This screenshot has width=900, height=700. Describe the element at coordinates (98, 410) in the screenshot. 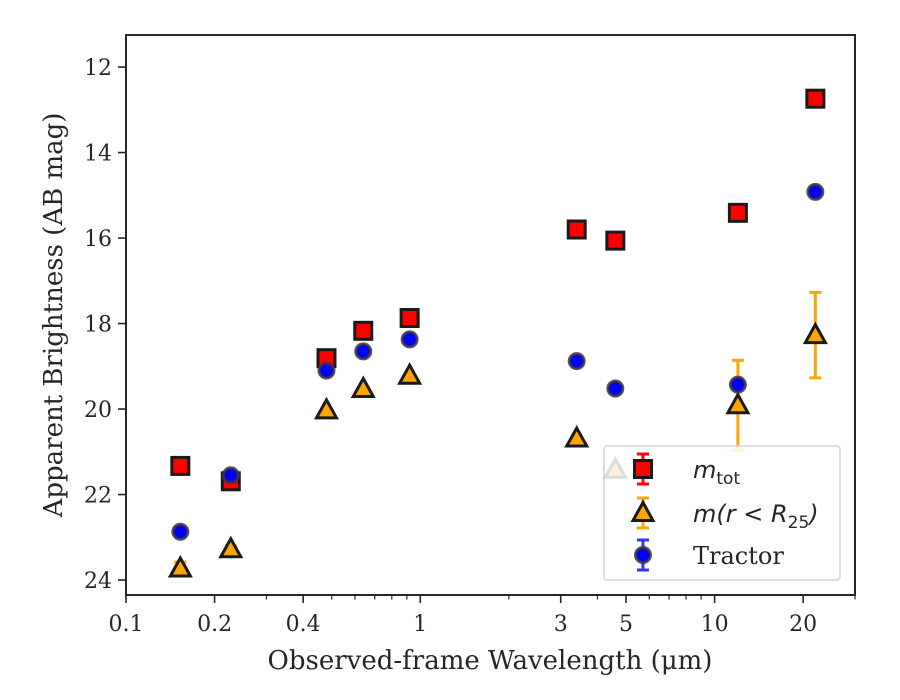

I see `y-tick-label: 20` at that location.